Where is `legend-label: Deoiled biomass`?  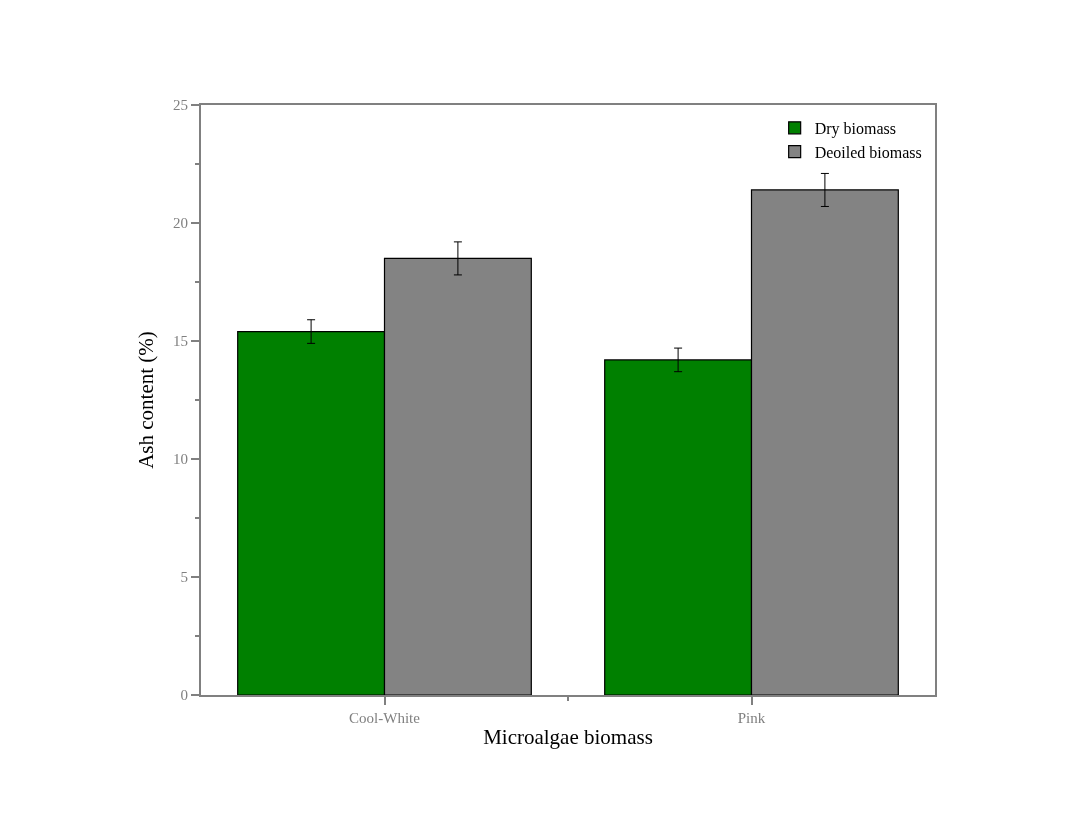
legend-label: Deoiled biomass is located at coordinates (868, 152).